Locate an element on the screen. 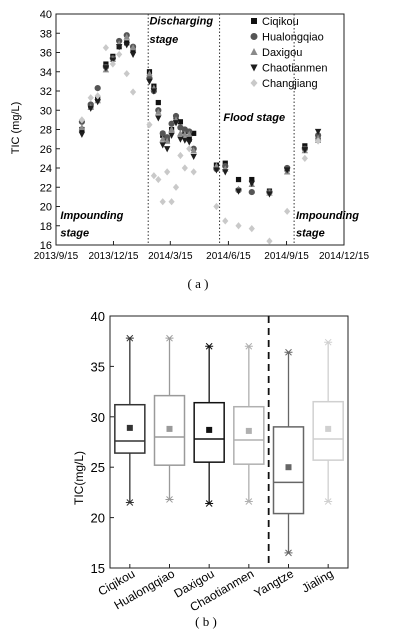 The image size is (404, 640). y-tick-label: 18 is located at coordinates (46, 227).